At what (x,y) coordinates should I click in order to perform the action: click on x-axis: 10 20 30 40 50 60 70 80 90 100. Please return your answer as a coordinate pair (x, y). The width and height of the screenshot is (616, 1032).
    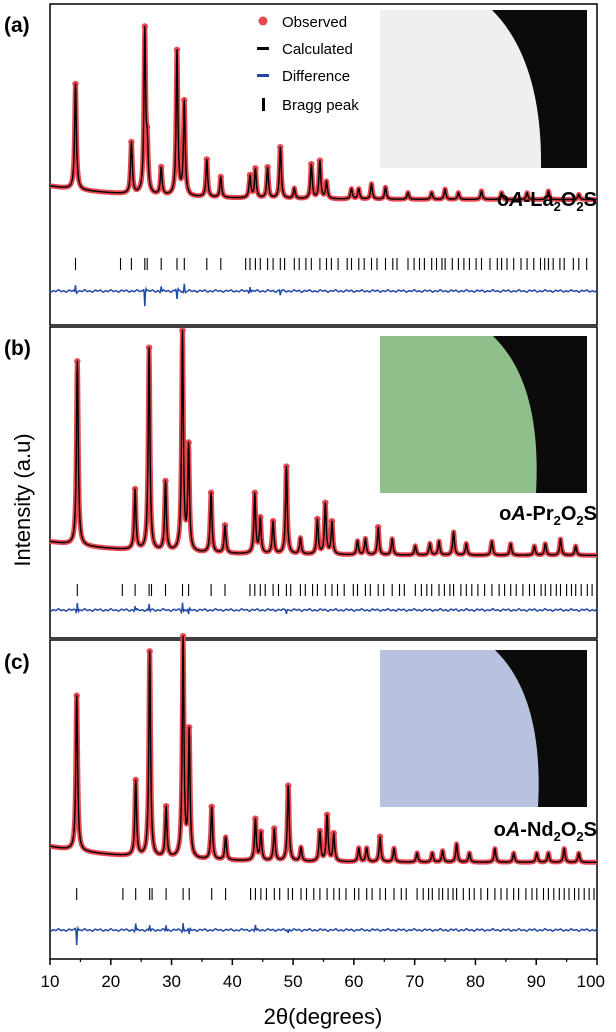
    Looking at the image, I should click on (323, 975).